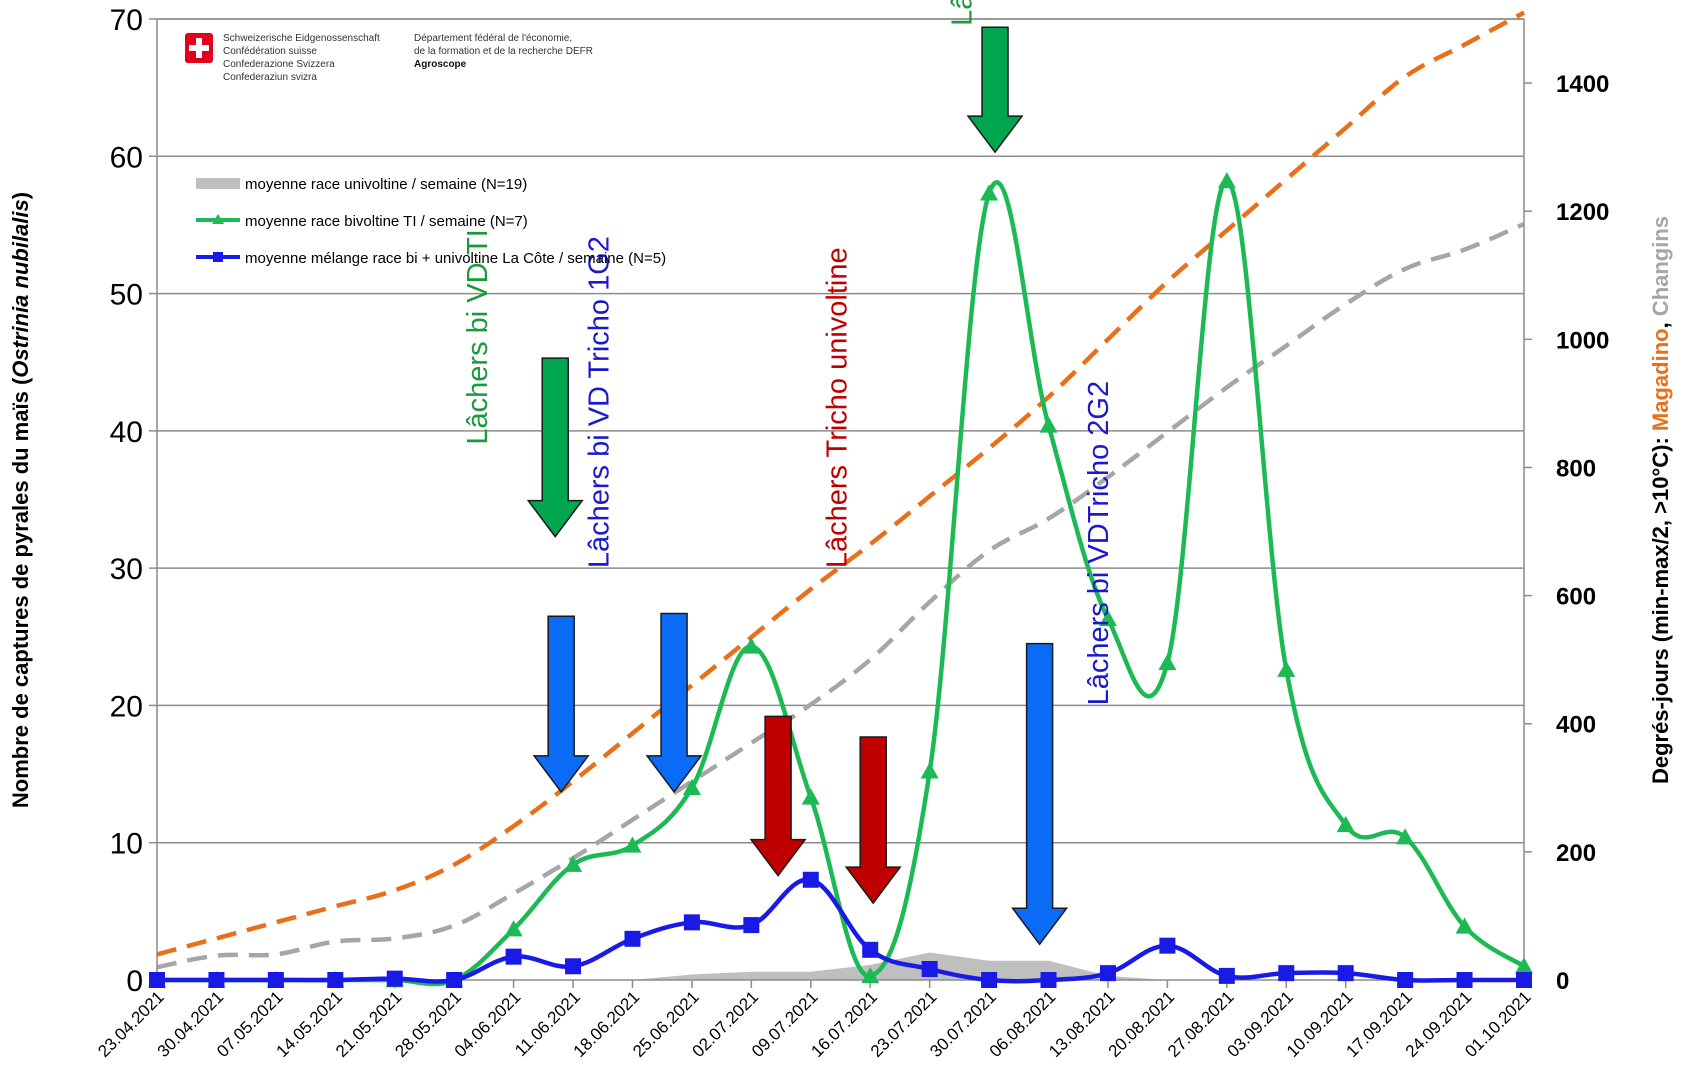 The image size is (1687, 1082). Describe the element at coordinates (600, 402) in the screenshot. I see `annotation-1: Lâchers bi VD Tricho 1G2` at that location.